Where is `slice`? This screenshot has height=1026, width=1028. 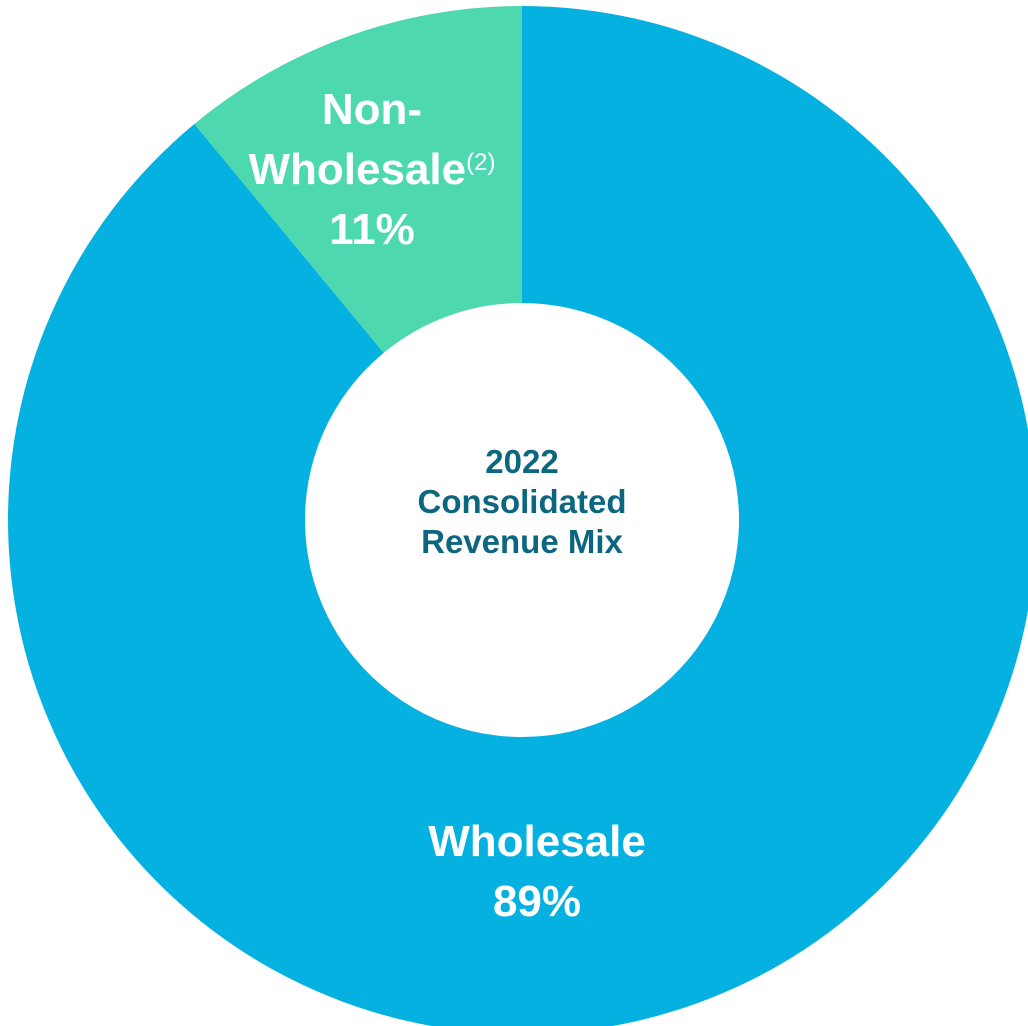 slice is located at coordinates (358, 179).